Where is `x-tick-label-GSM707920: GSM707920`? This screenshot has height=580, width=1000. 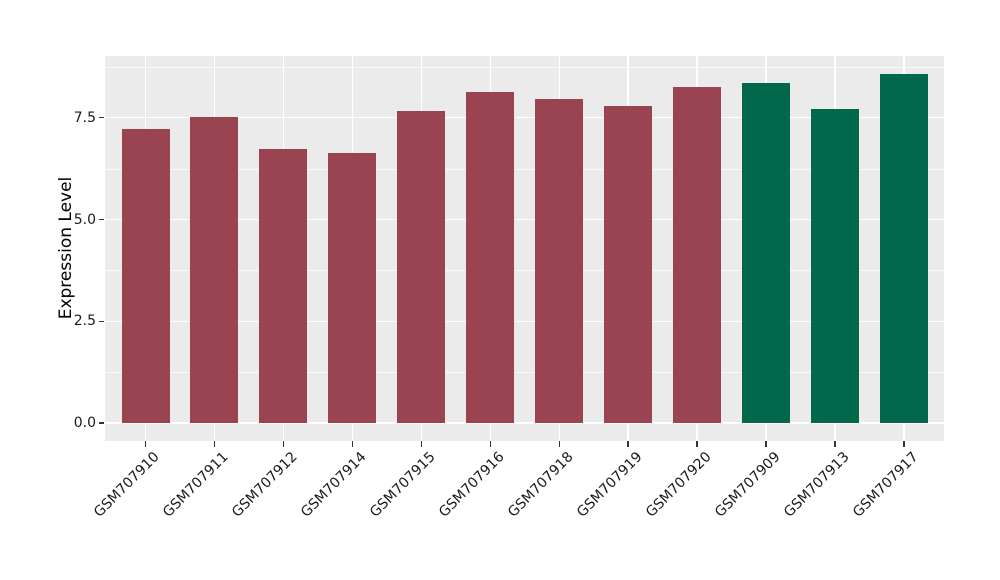
x-tick-label-GSM707920: GSM707920 is located at coordinates (678, 485).